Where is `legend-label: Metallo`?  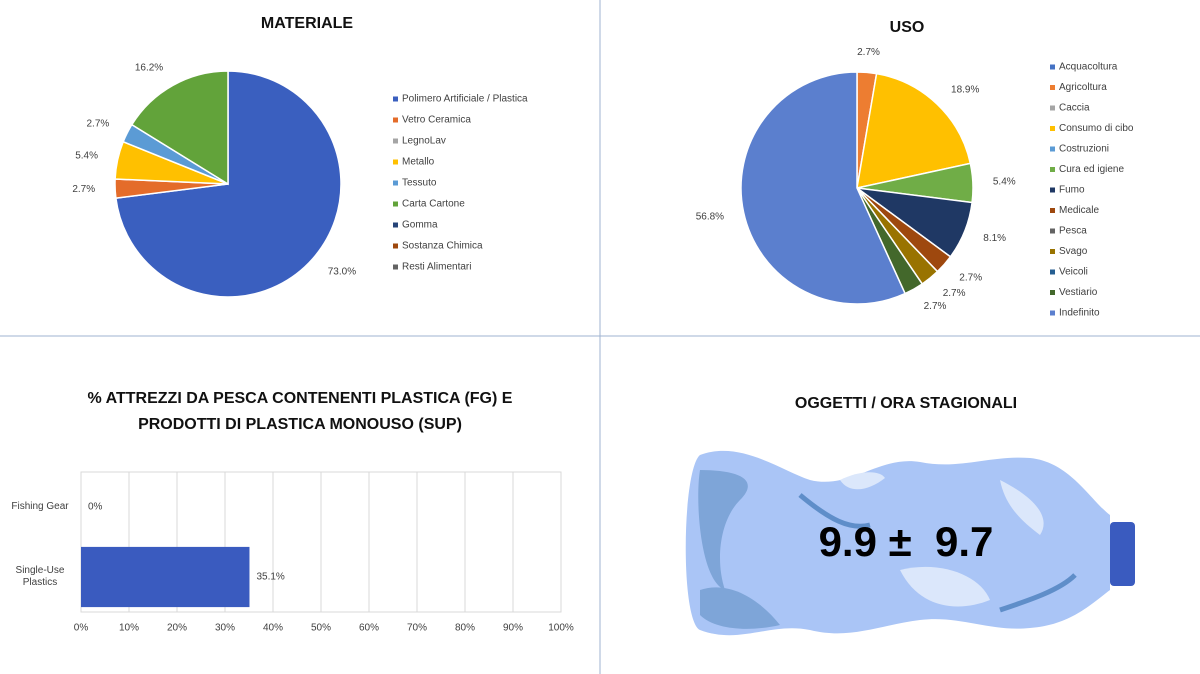
legend-label: Metallo is located at coordinates (418, 162).